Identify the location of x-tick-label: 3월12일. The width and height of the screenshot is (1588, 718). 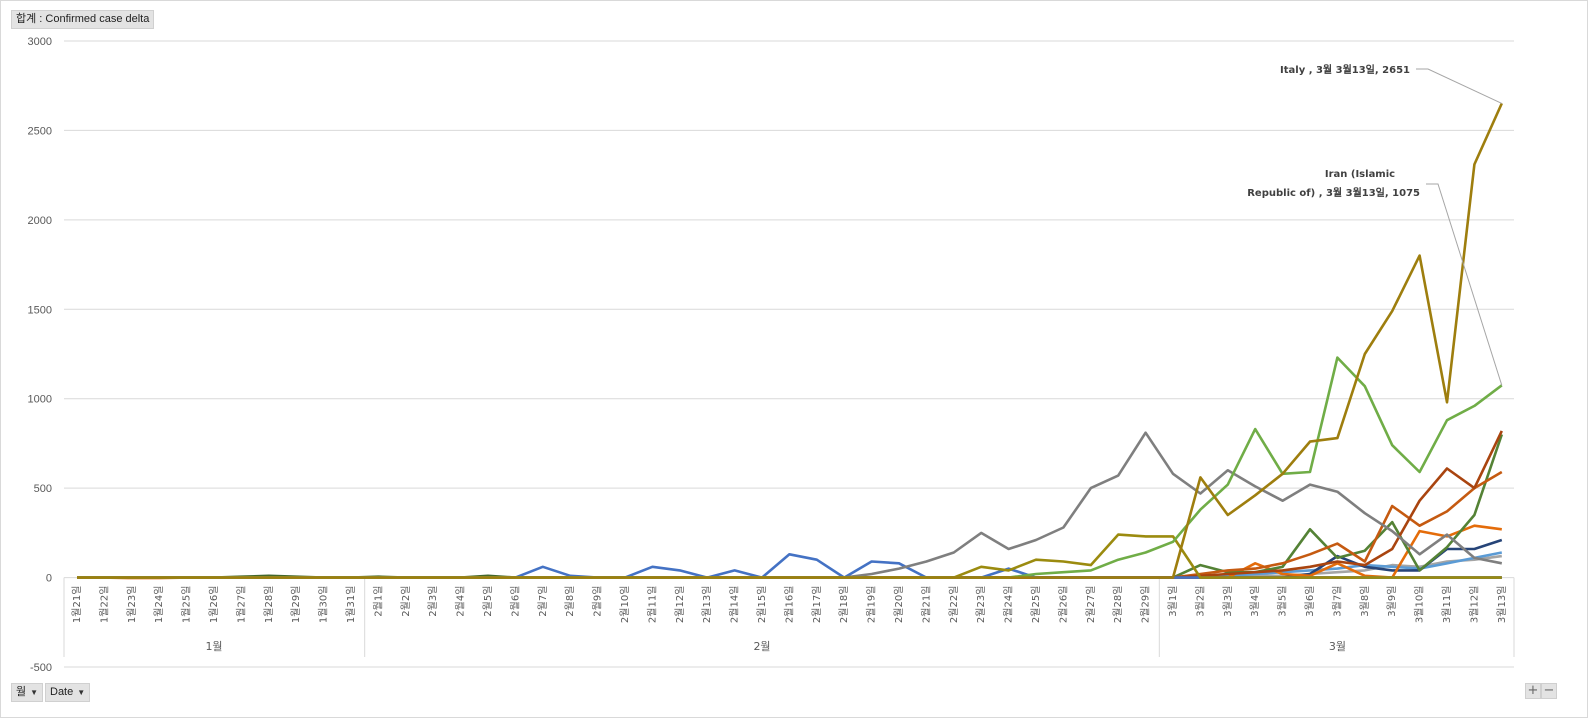
(1474, 605).